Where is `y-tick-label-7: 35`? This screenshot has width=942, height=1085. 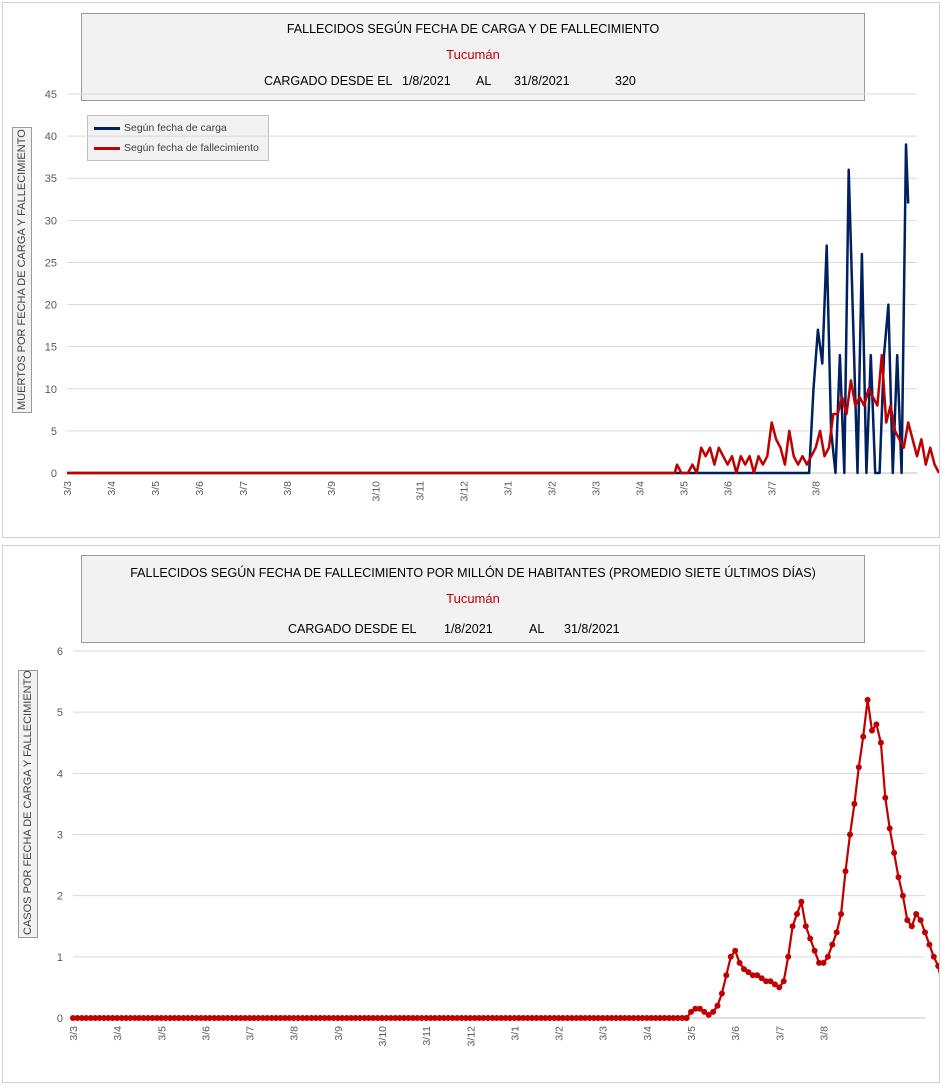 y-tick-label-7: 35 is located at coordinates (51, 179).